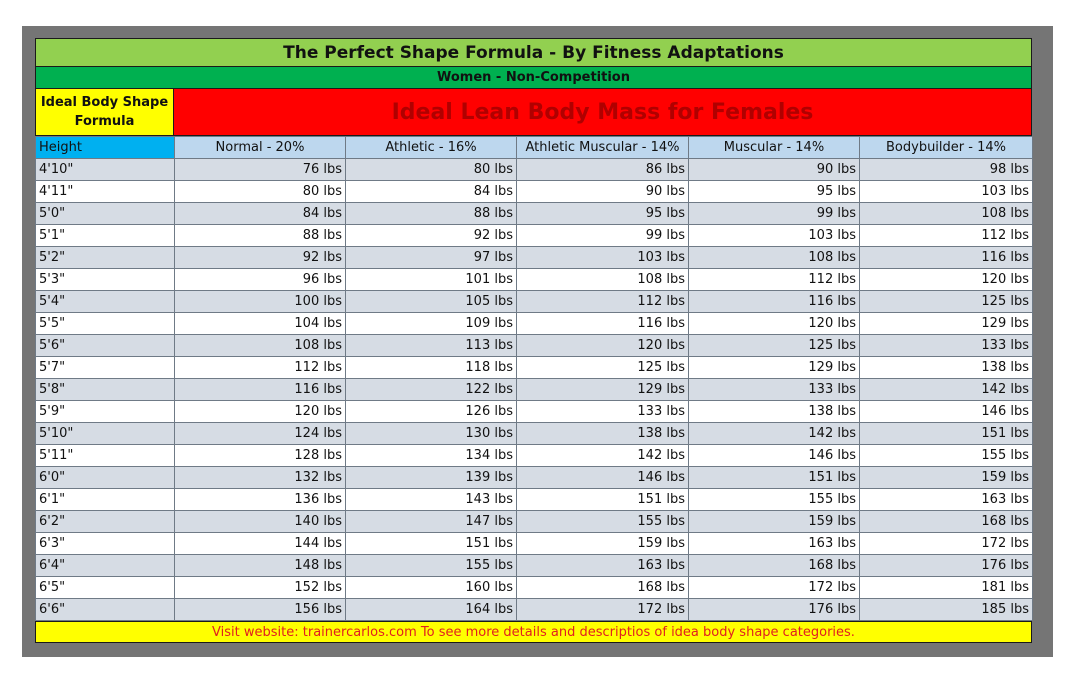 This screenshot has height=675, width=1088. I want to click on table-row: 5'8" 116 lbs 122 lbs 129 lbs 133 lbs 142 lbs, so click(534, 390).